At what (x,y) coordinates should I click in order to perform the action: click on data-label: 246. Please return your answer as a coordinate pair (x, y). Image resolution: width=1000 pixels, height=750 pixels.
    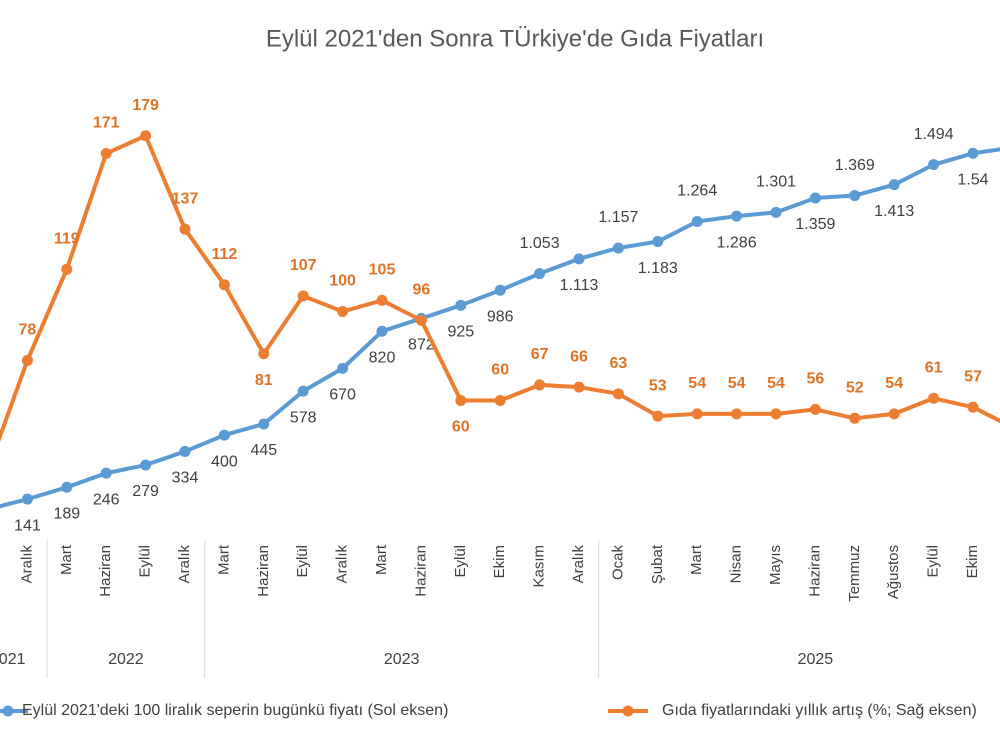
    Looking at the image, I should click on (106, 499).